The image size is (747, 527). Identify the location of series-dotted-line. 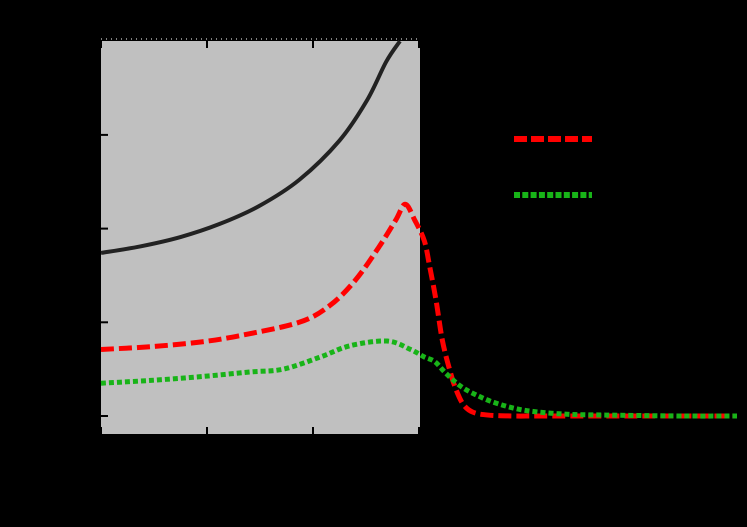
(419, 378).